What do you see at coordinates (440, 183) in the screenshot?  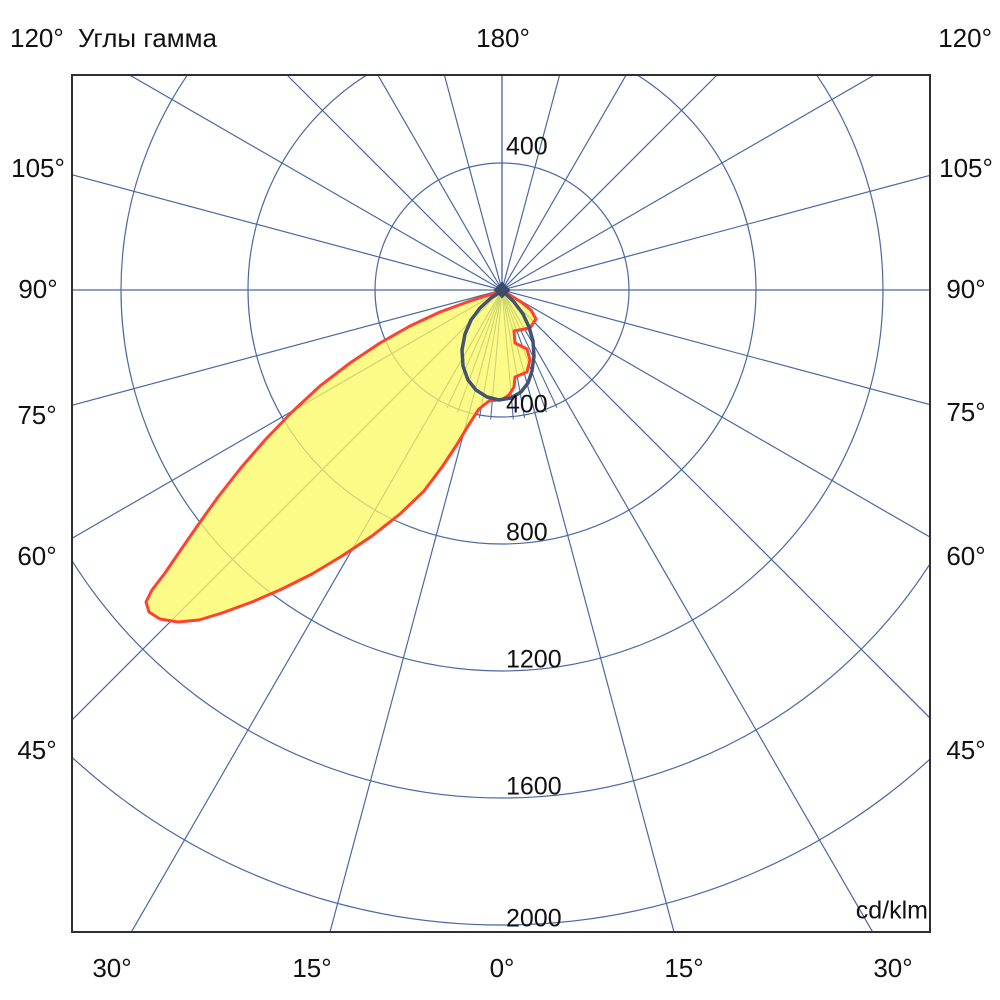 I see `grid-radial--150` at bounding box center [440, 183].